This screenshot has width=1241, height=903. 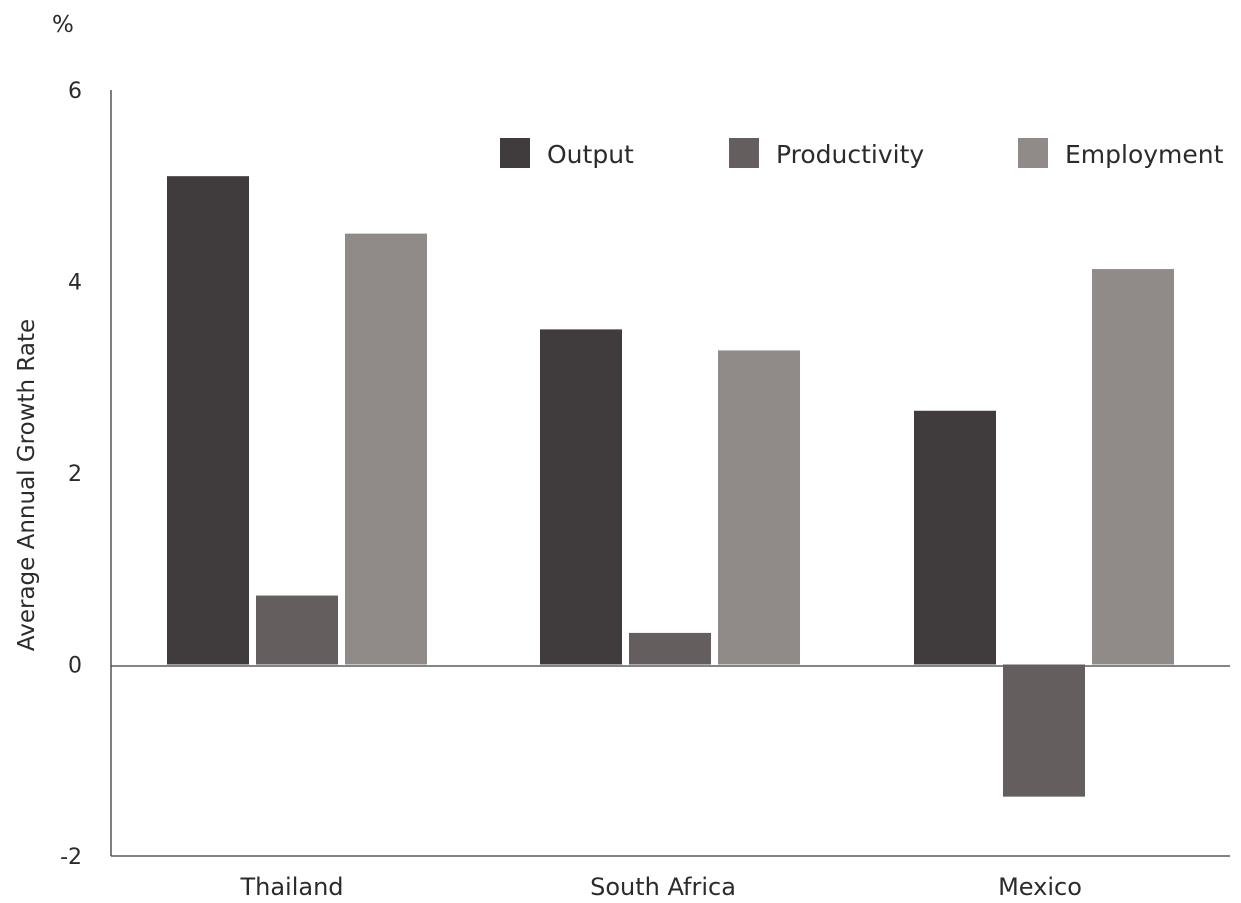 What do you see at coordinates (1040, 887) in the screenshot?
I see `category-label: Mexico` at bounding box center [1040, 887].